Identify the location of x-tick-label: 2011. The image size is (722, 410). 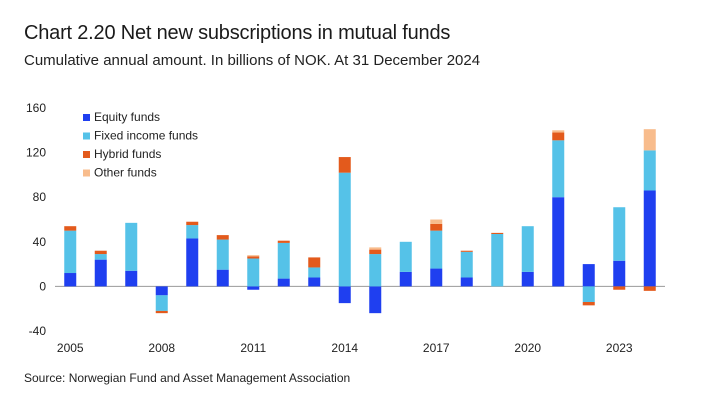
(253, 348).